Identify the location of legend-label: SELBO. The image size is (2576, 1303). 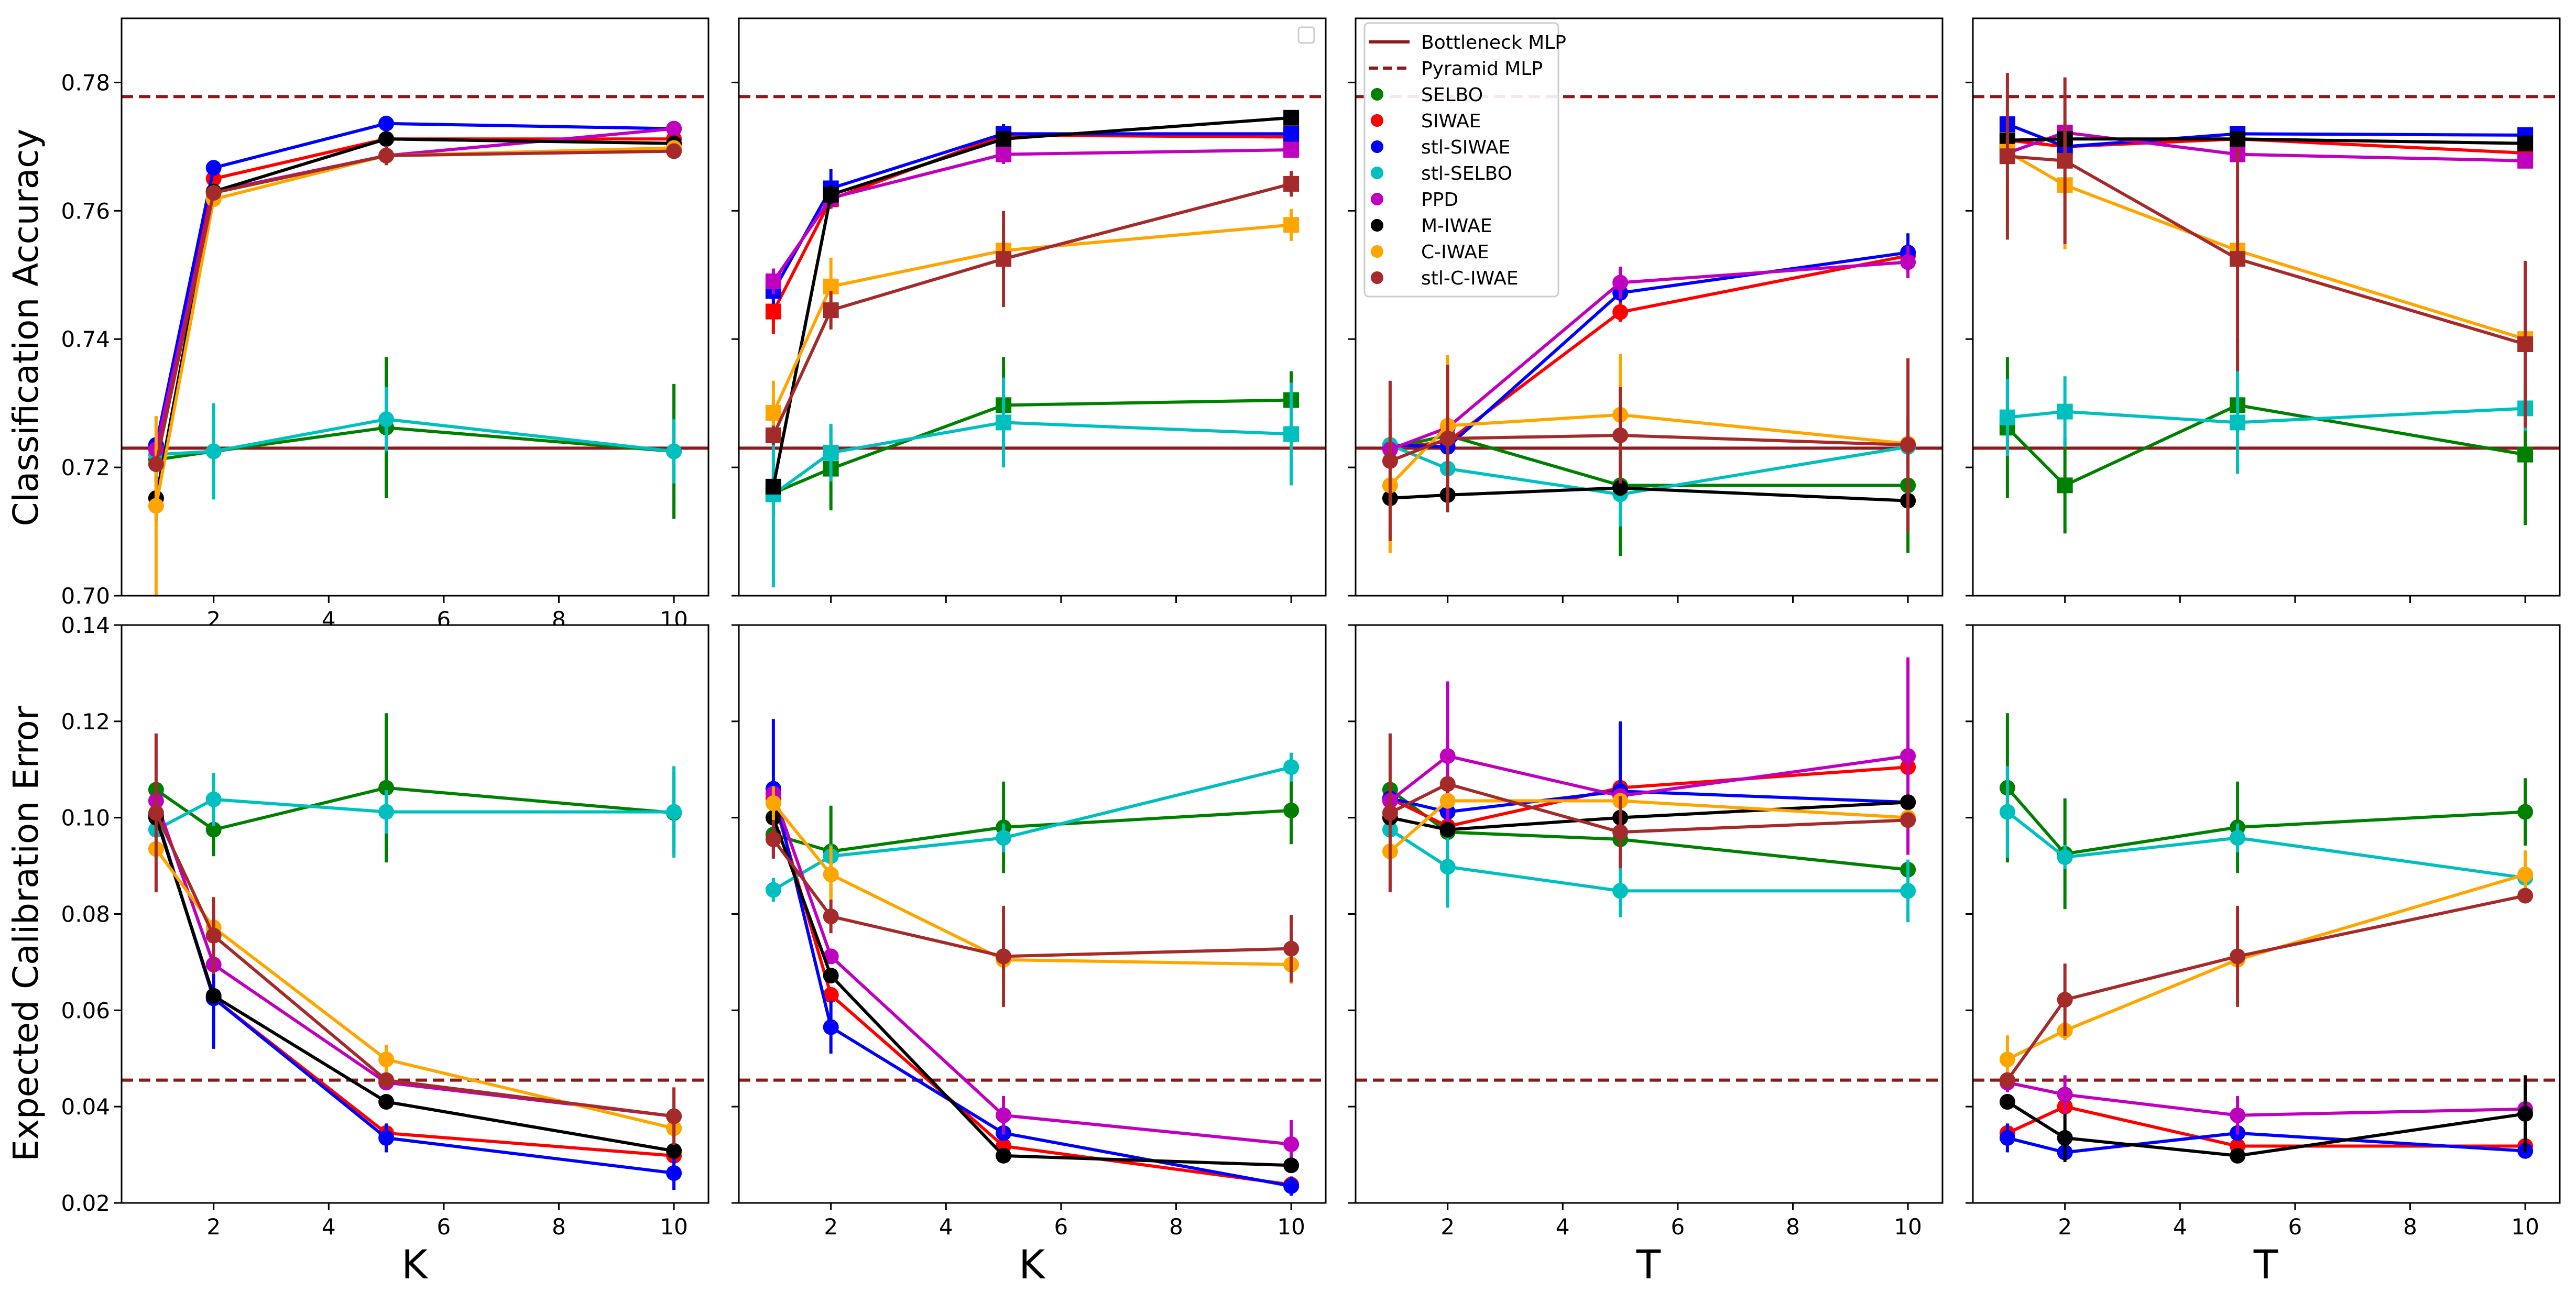
(1452, 95).